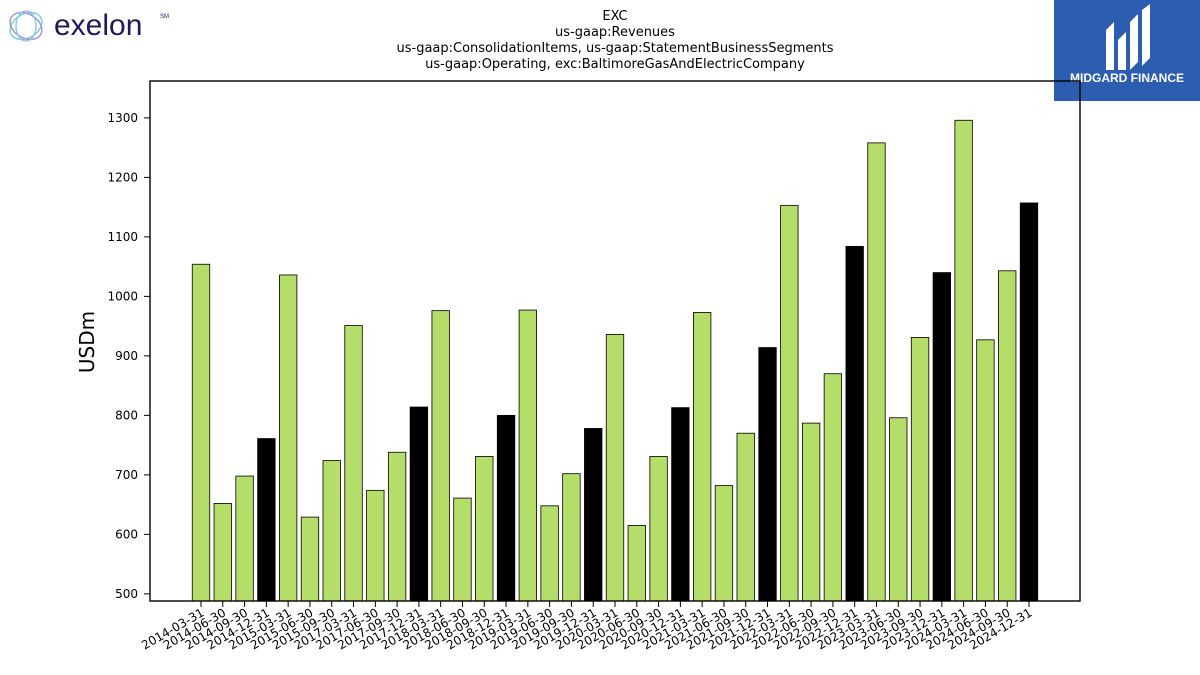  I want to click on y-tick-label-1100: 1100, so click(122, 237).